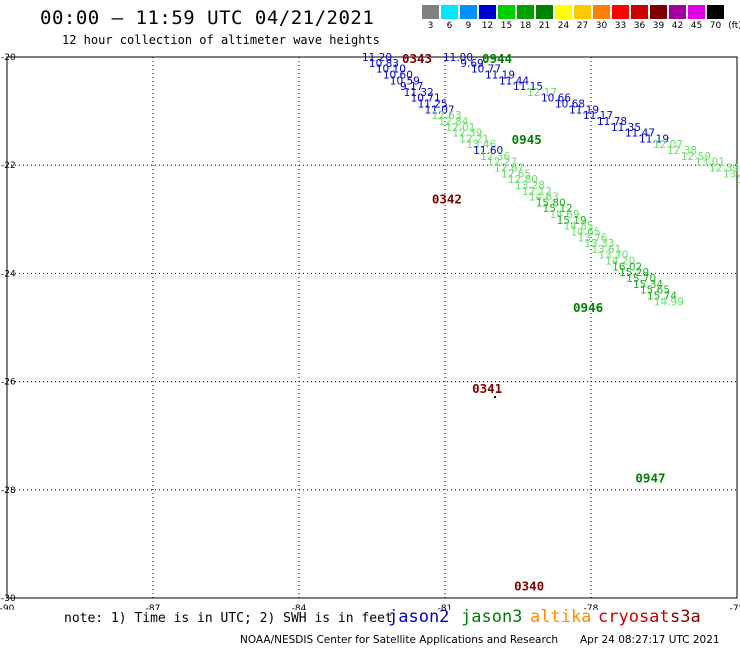 Image resolution: width=740 pixels, height=650 pixels. I want to click on scale-label: 12, so click(487, 26).